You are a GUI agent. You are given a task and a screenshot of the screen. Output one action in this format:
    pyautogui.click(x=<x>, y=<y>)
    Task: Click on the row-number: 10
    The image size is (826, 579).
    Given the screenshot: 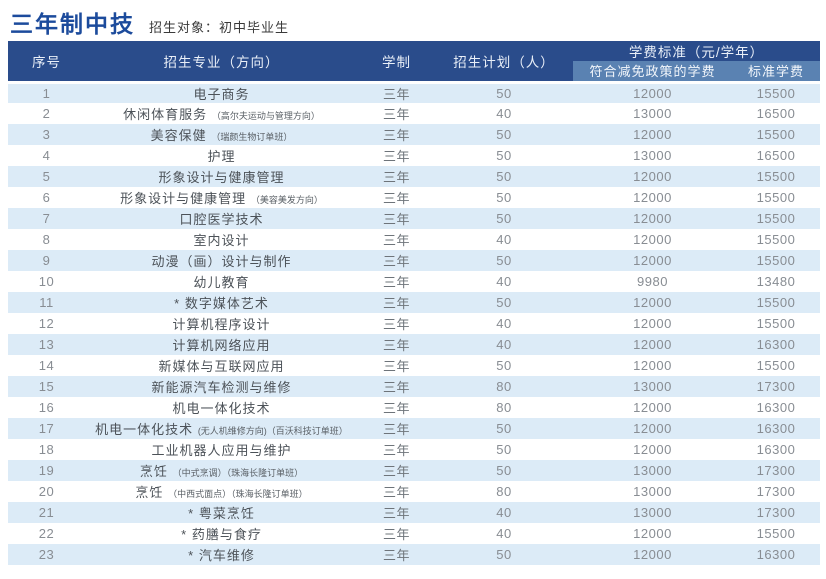 What is the action you would take?
    pyautogui.click(x=46, y=281)
    